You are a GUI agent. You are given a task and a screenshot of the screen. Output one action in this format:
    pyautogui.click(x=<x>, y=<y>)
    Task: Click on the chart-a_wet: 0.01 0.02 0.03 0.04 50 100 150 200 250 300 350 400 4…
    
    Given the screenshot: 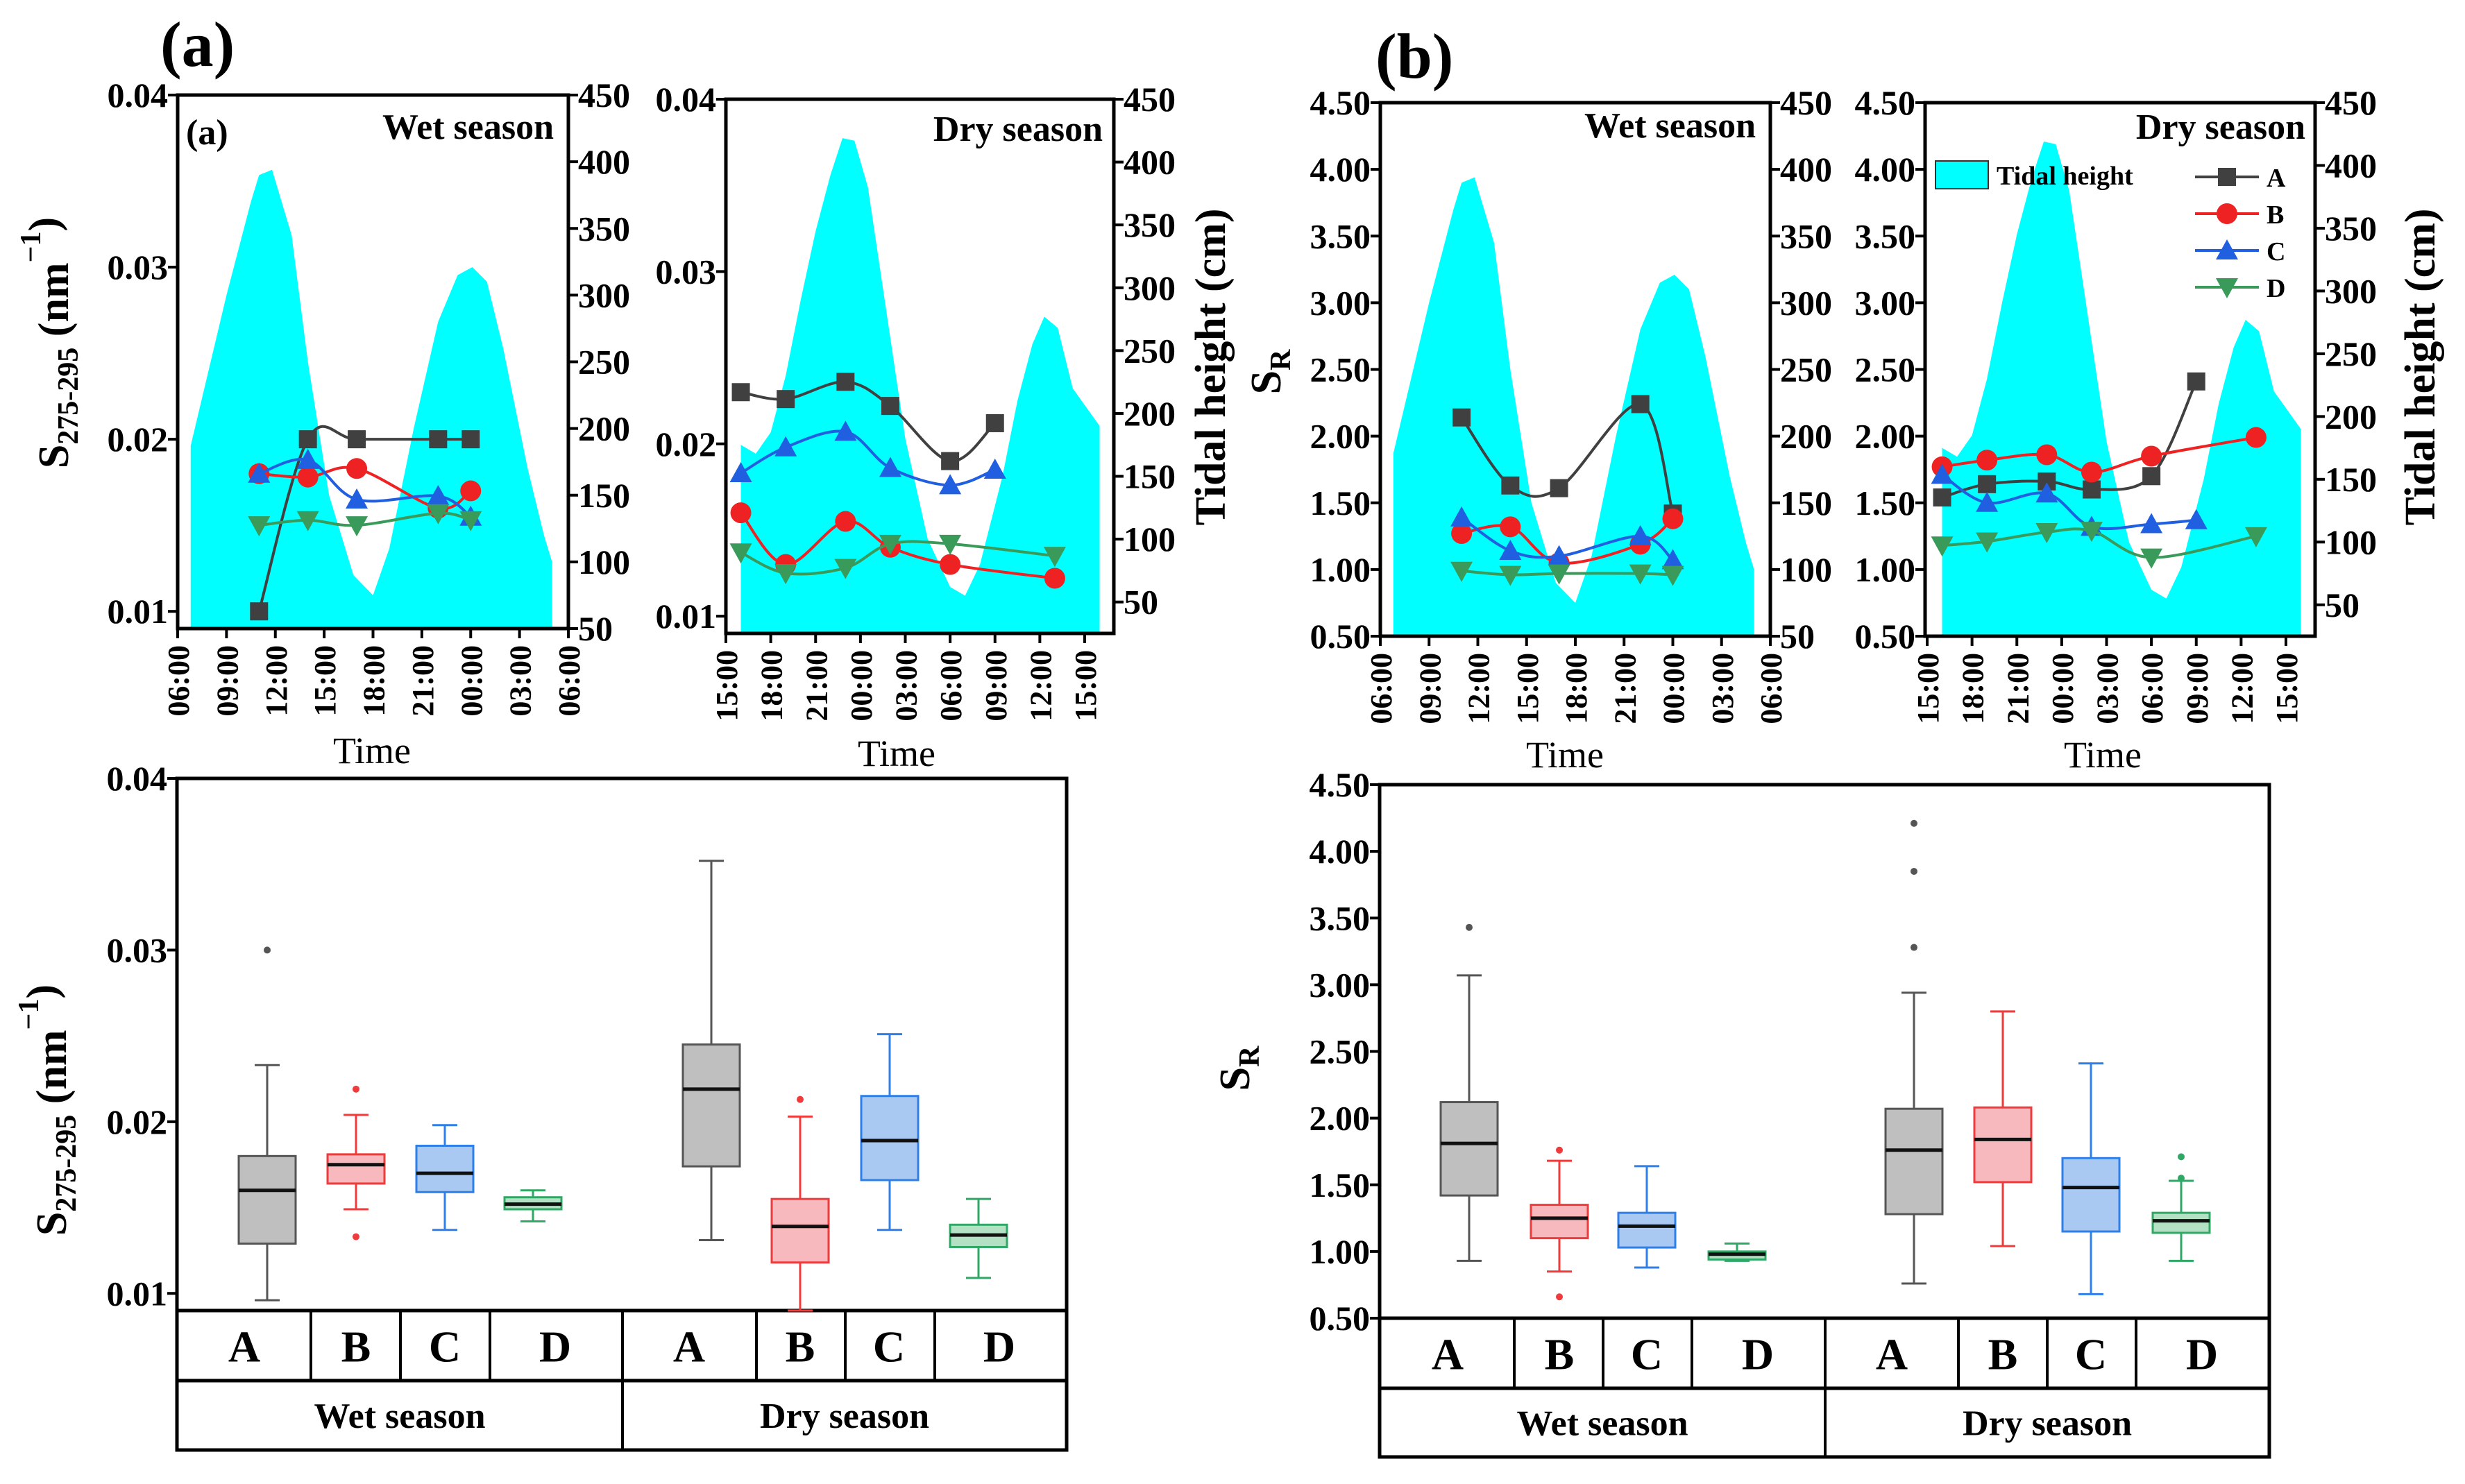 What is the action you would take?
    pyautogui.click(x=322, y=423)
    